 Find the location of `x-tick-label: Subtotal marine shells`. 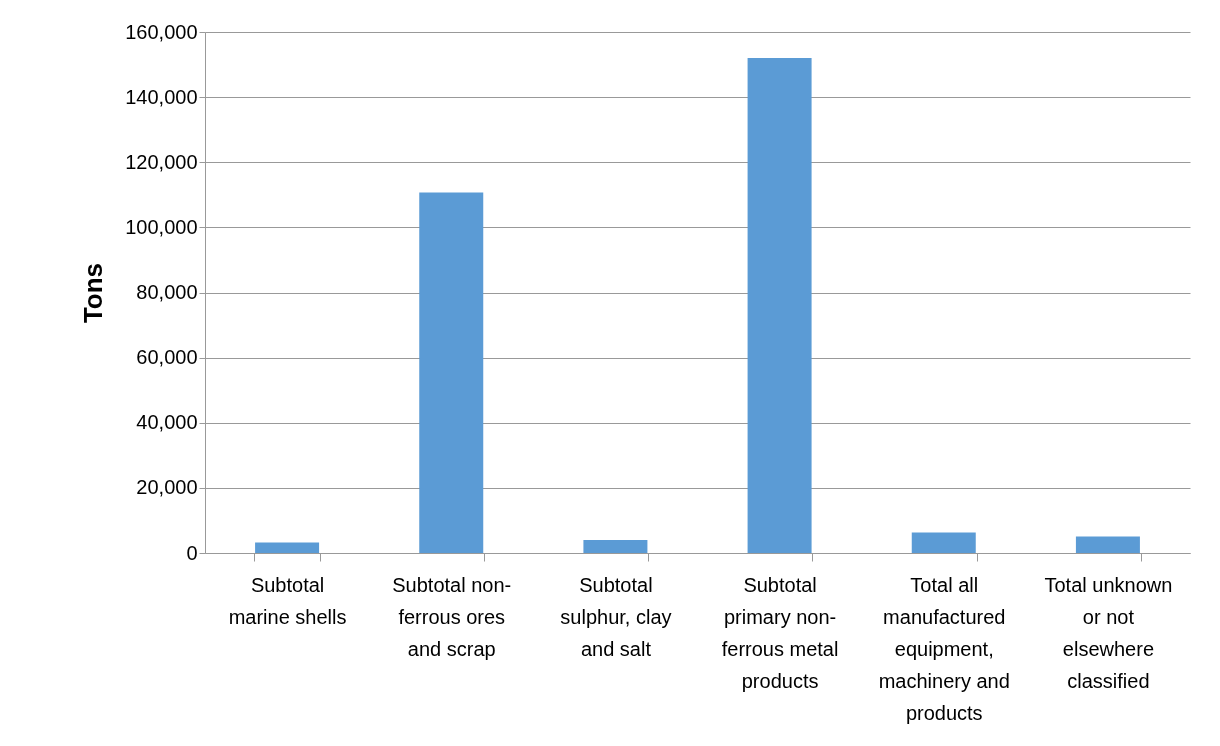

x-tick-label: Subtotal marine shells is located at coordinates (287, 600).